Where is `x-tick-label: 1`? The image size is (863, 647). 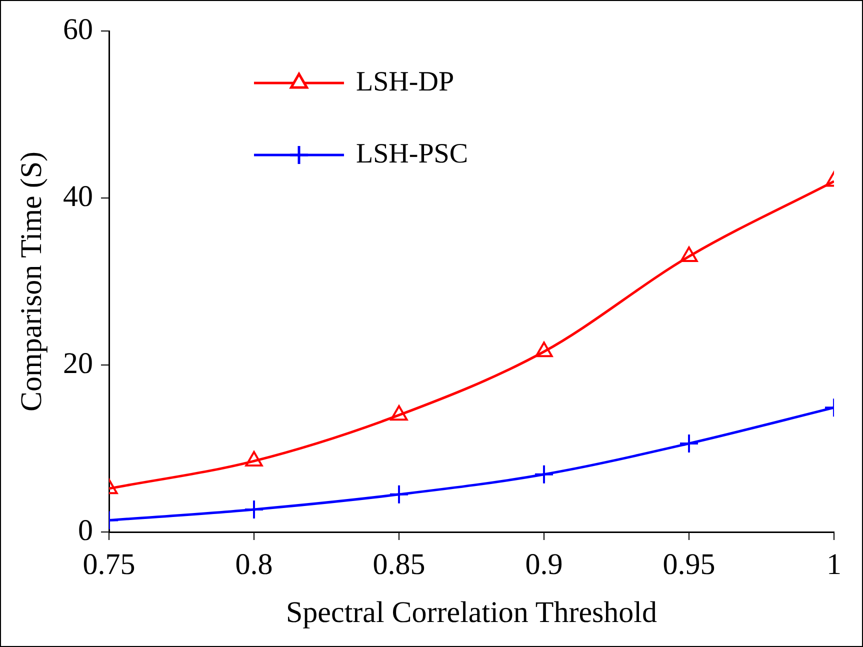
x-tick-label: 1 is located at coordinates (834, 564).